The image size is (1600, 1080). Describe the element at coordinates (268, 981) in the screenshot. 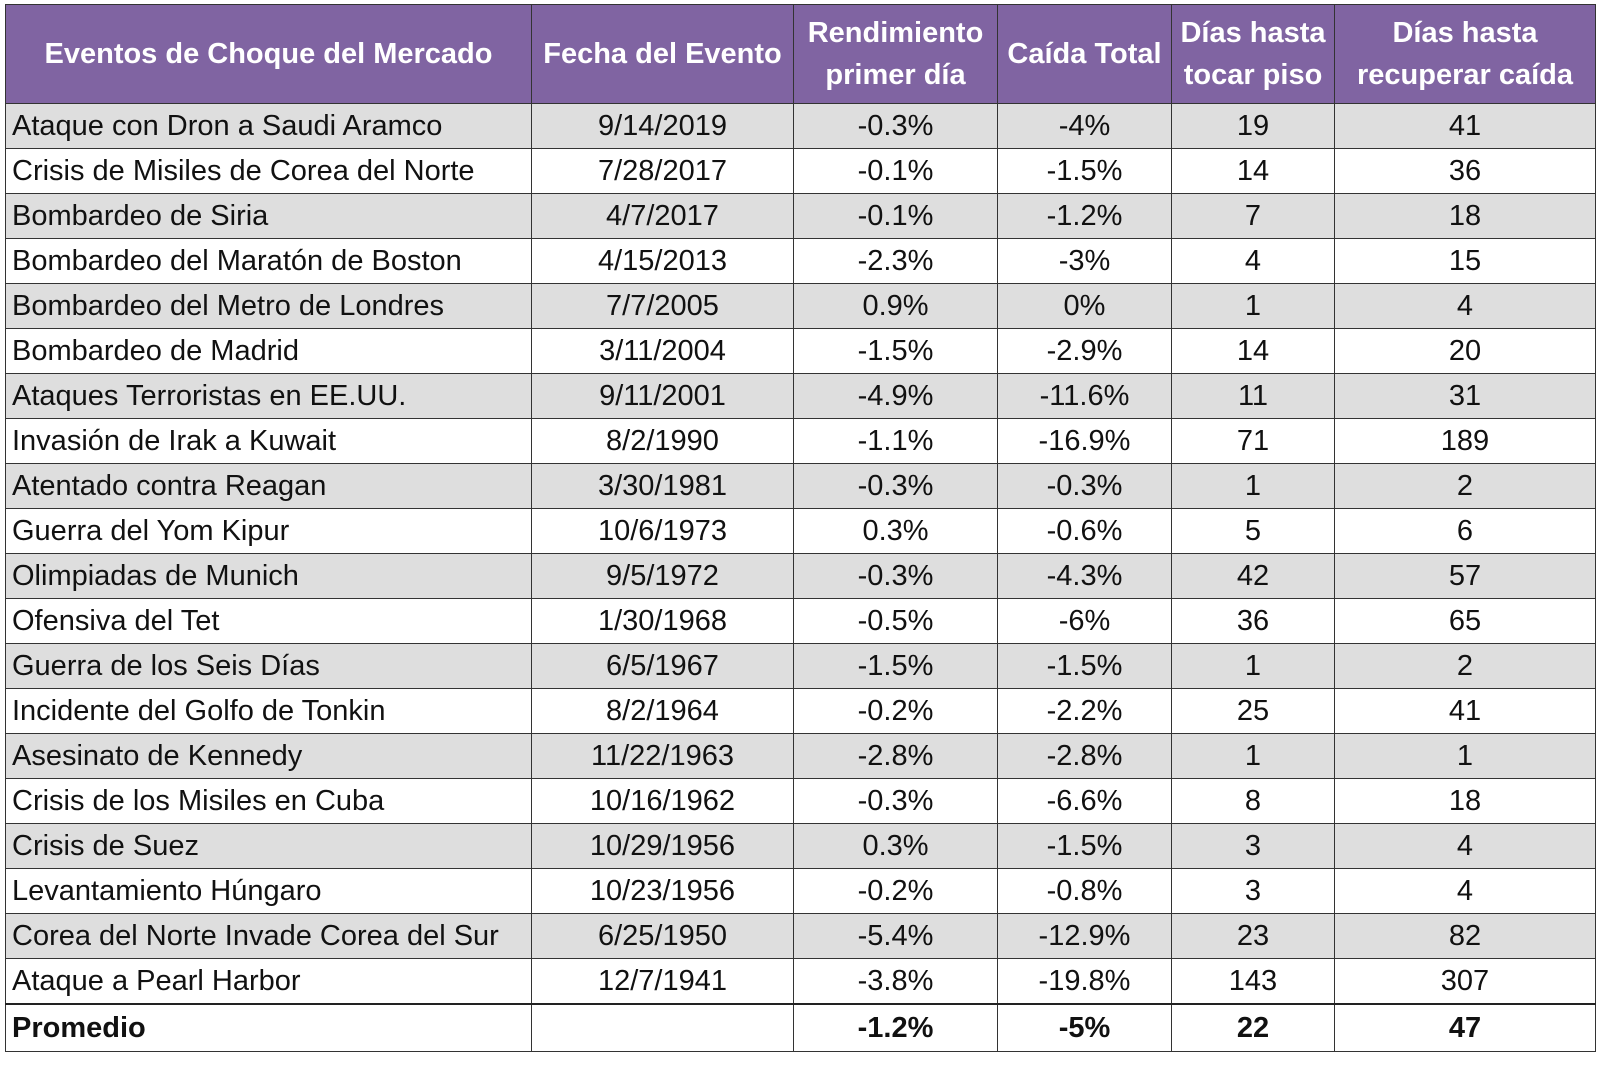

I see `event-name-cell: Ataque a Pearl Harbor` at that location.